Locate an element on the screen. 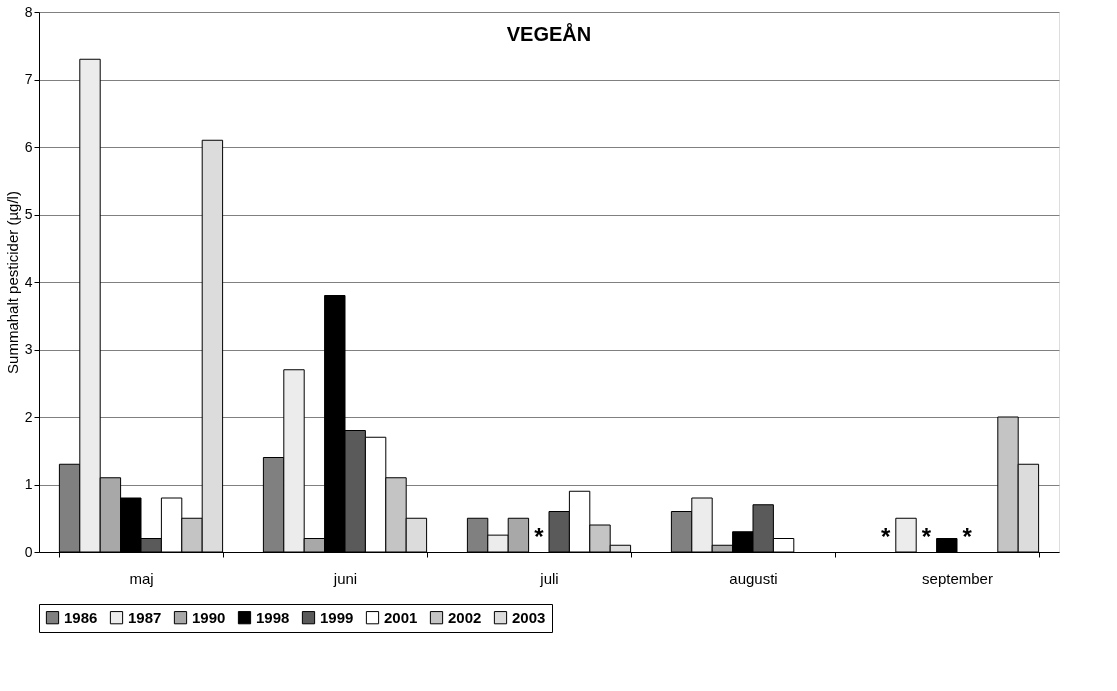 Image resolution: width=1117 pixels, height=691 pixels. y-tick-label: 7 is located at coordinates (28, 79).